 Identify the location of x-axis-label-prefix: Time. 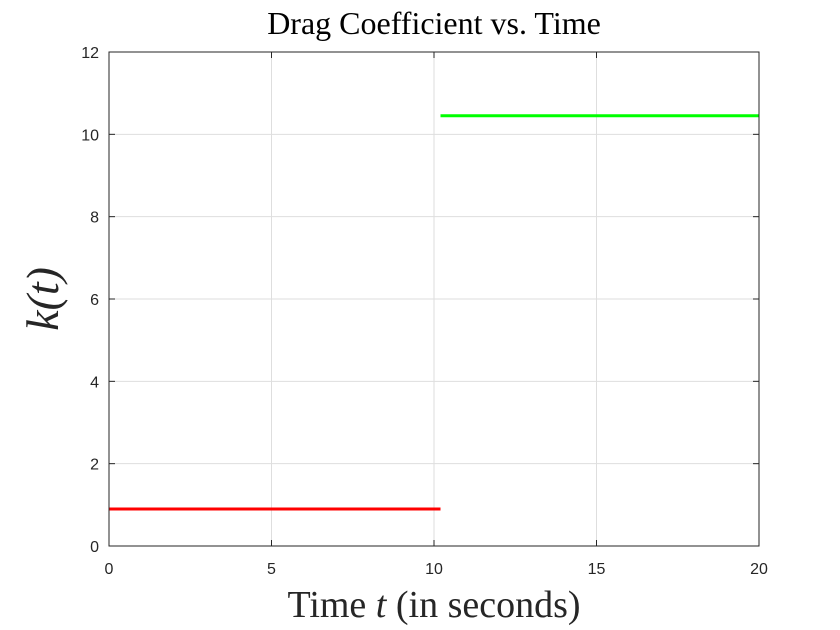
(331, 605).